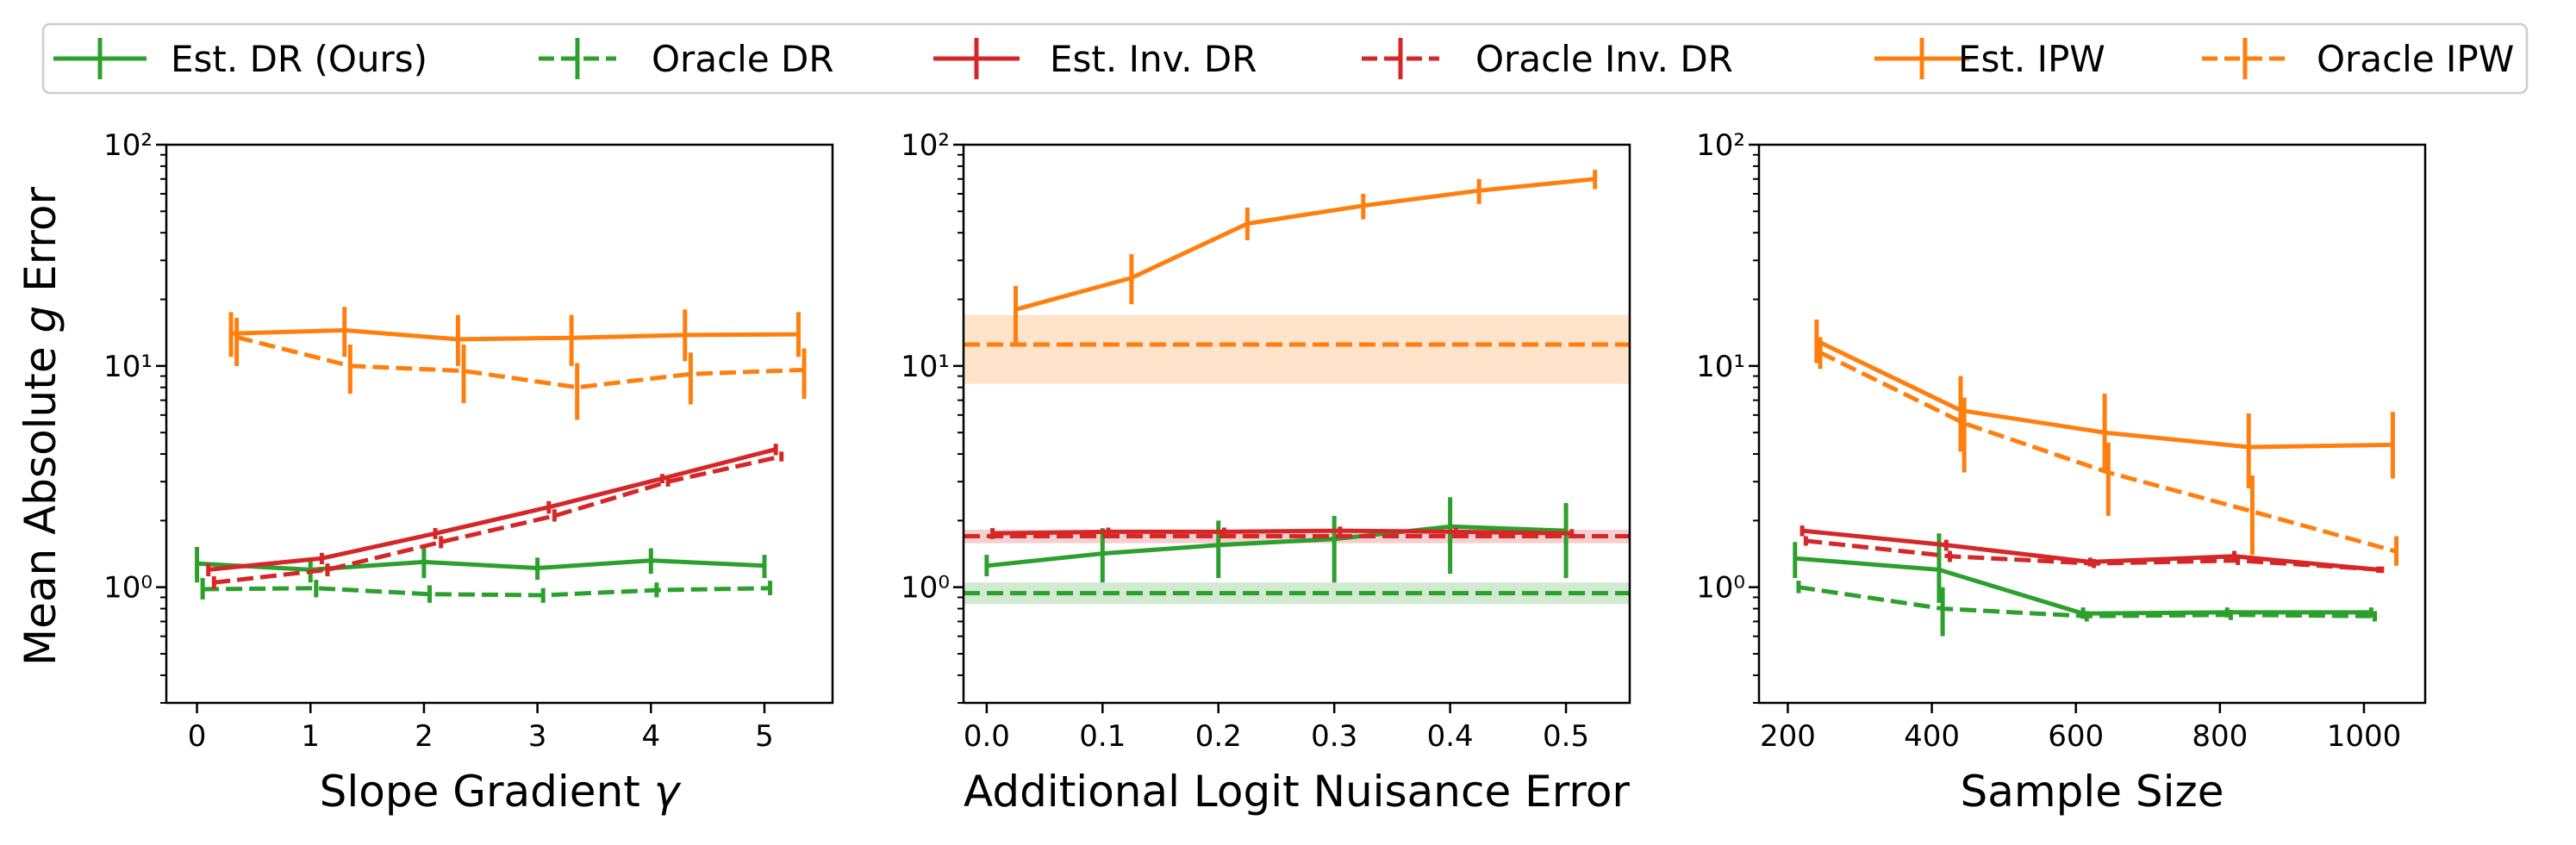 The width and height of the screenshot is (2576, 845). I want to click on panel-slope-series-oracle-dr-line, so click(486, 592).